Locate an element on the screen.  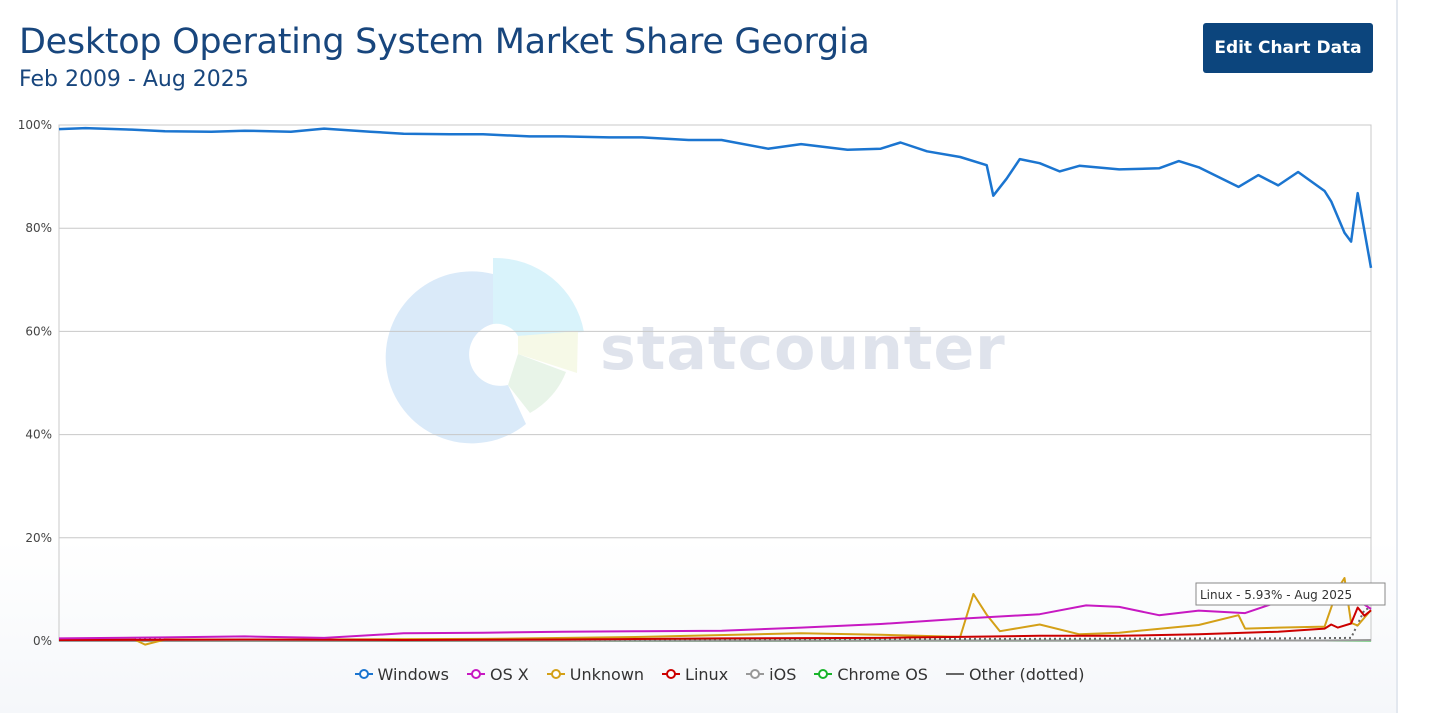
legend-item-ios: iOS is located at coordinates (771, 674).